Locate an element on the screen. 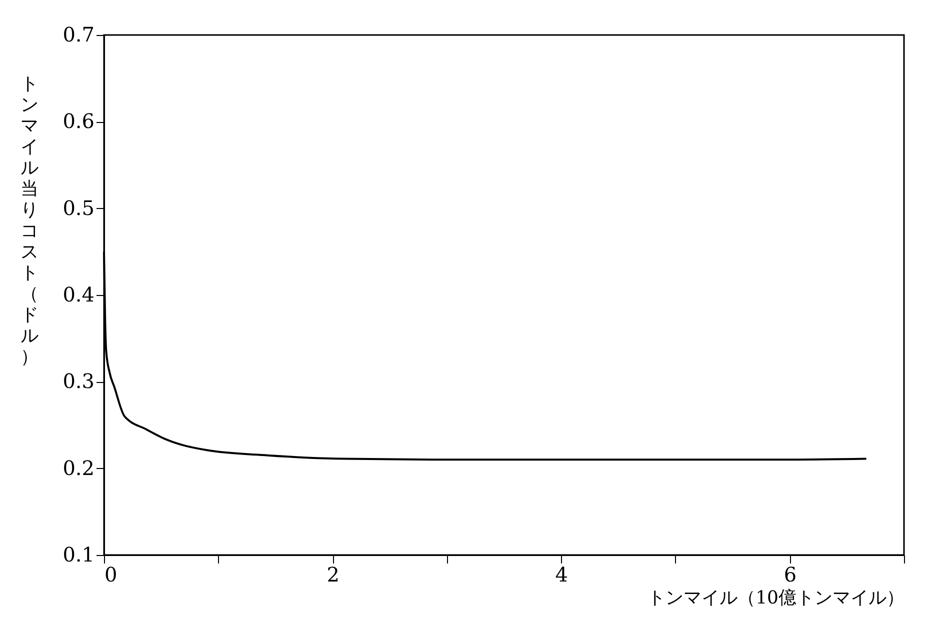 This screenshot has width=947, height=637. y-tick-label: 0.7 is located at coordinates (78, 34).